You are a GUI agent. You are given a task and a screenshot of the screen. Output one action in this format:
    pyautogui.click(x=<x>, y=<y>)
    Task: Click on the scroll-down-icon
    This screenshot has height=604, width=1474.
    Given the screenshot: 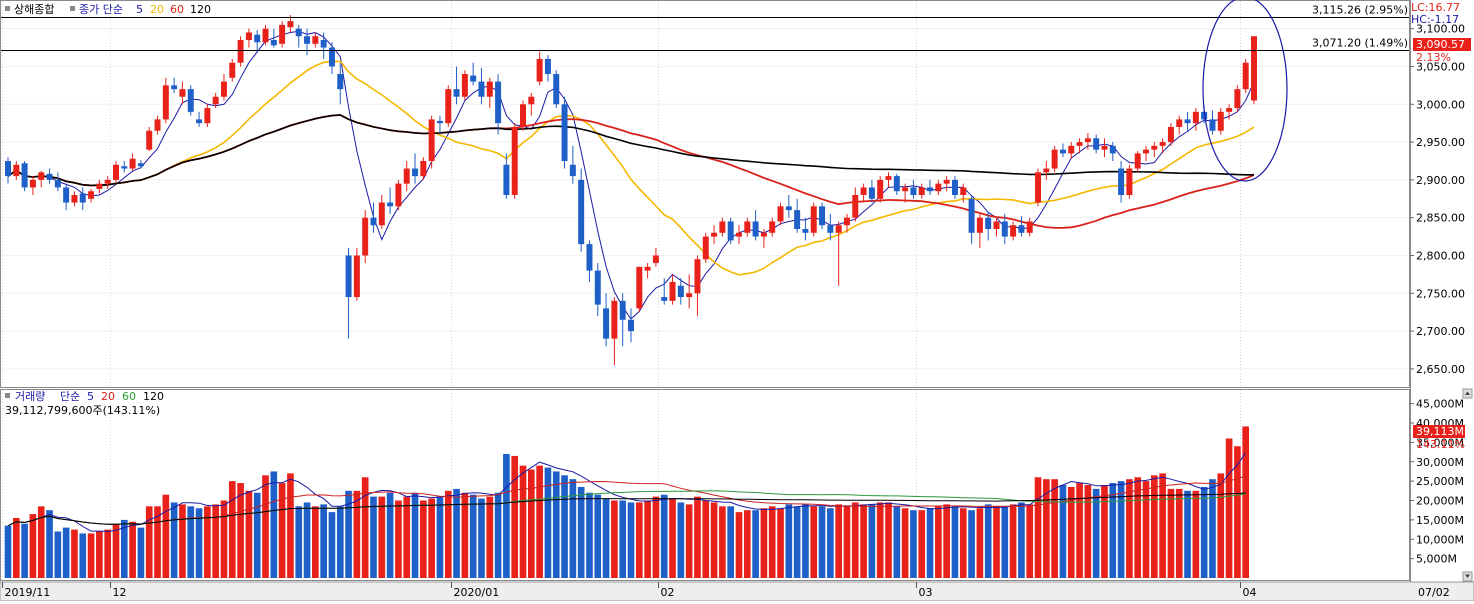 What is the action you would take?
    pyautogui.click(x=1467, y=576)
    